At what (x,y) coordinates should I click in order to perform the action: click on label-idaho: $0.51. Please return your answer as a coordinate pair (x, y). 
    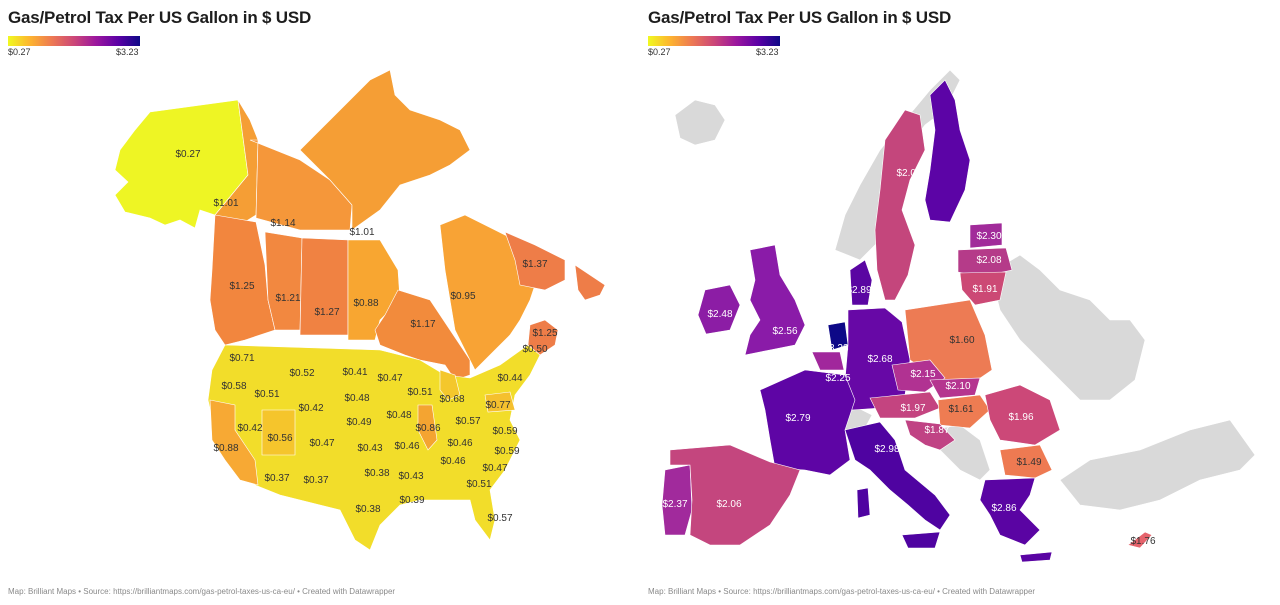
    Looking at the image, I should click on (266, 394).